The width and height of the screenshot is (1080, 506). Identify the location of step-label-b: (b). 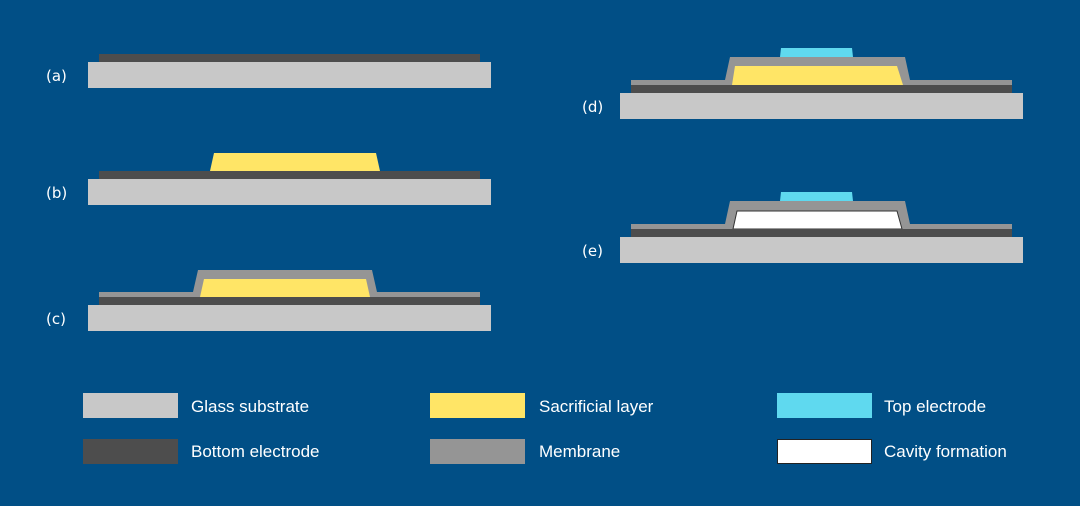
(56, 193).